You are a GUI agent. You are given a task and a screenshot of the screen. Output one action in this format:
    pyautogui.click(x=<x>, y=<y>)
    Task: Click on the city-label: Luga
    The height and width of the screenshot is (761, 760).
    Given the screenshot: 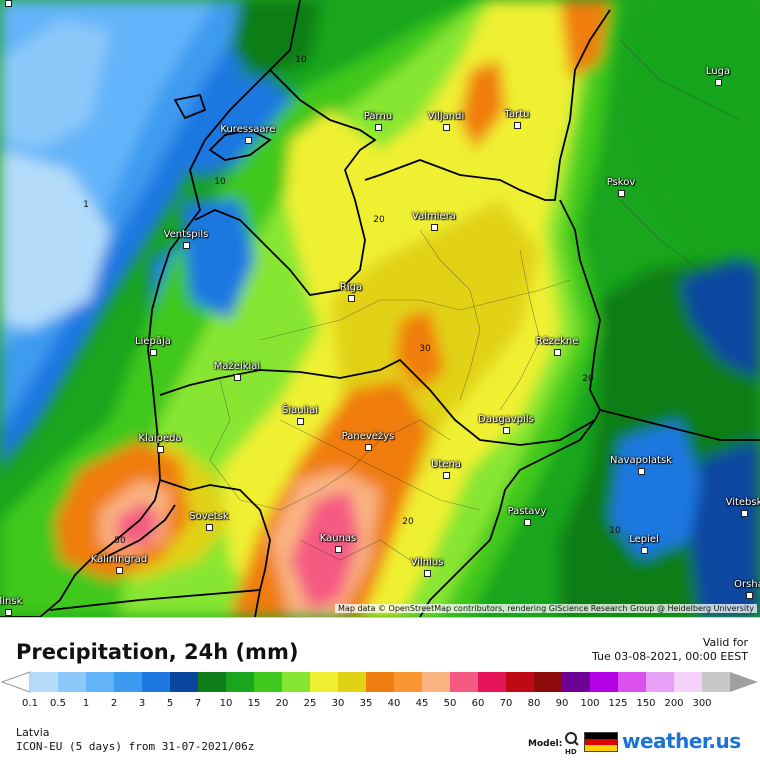 What is the action you would take?
    pyautogui.click(x=718, y=71)
    